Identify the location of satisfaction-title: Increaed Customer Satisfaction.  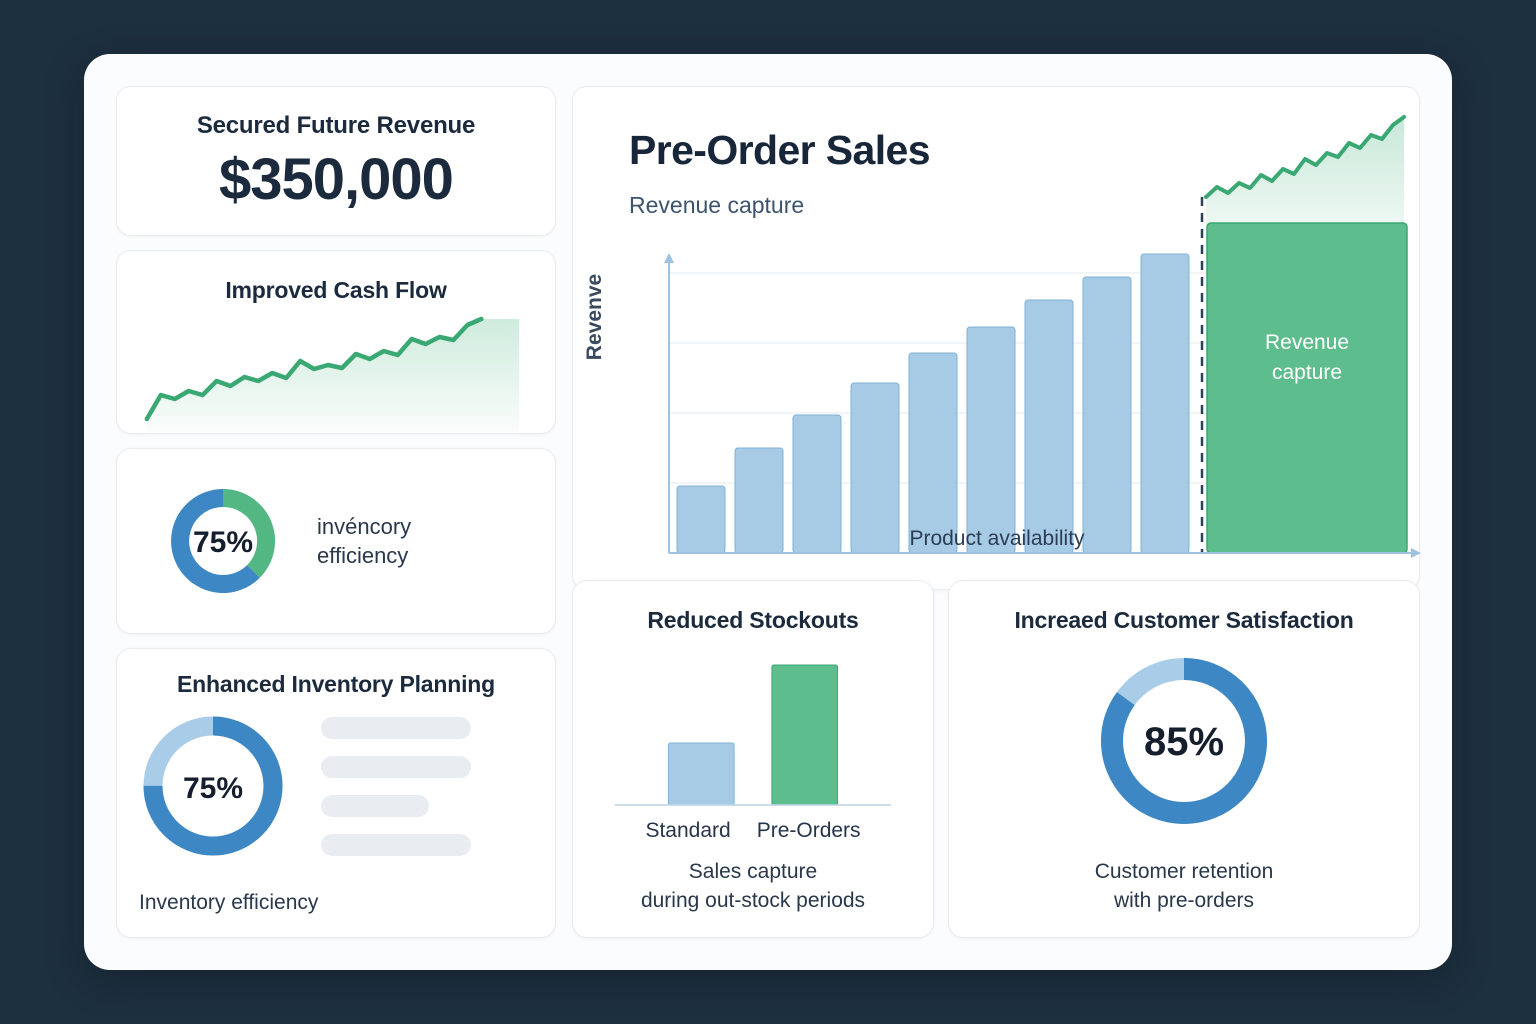
(1184, 620).